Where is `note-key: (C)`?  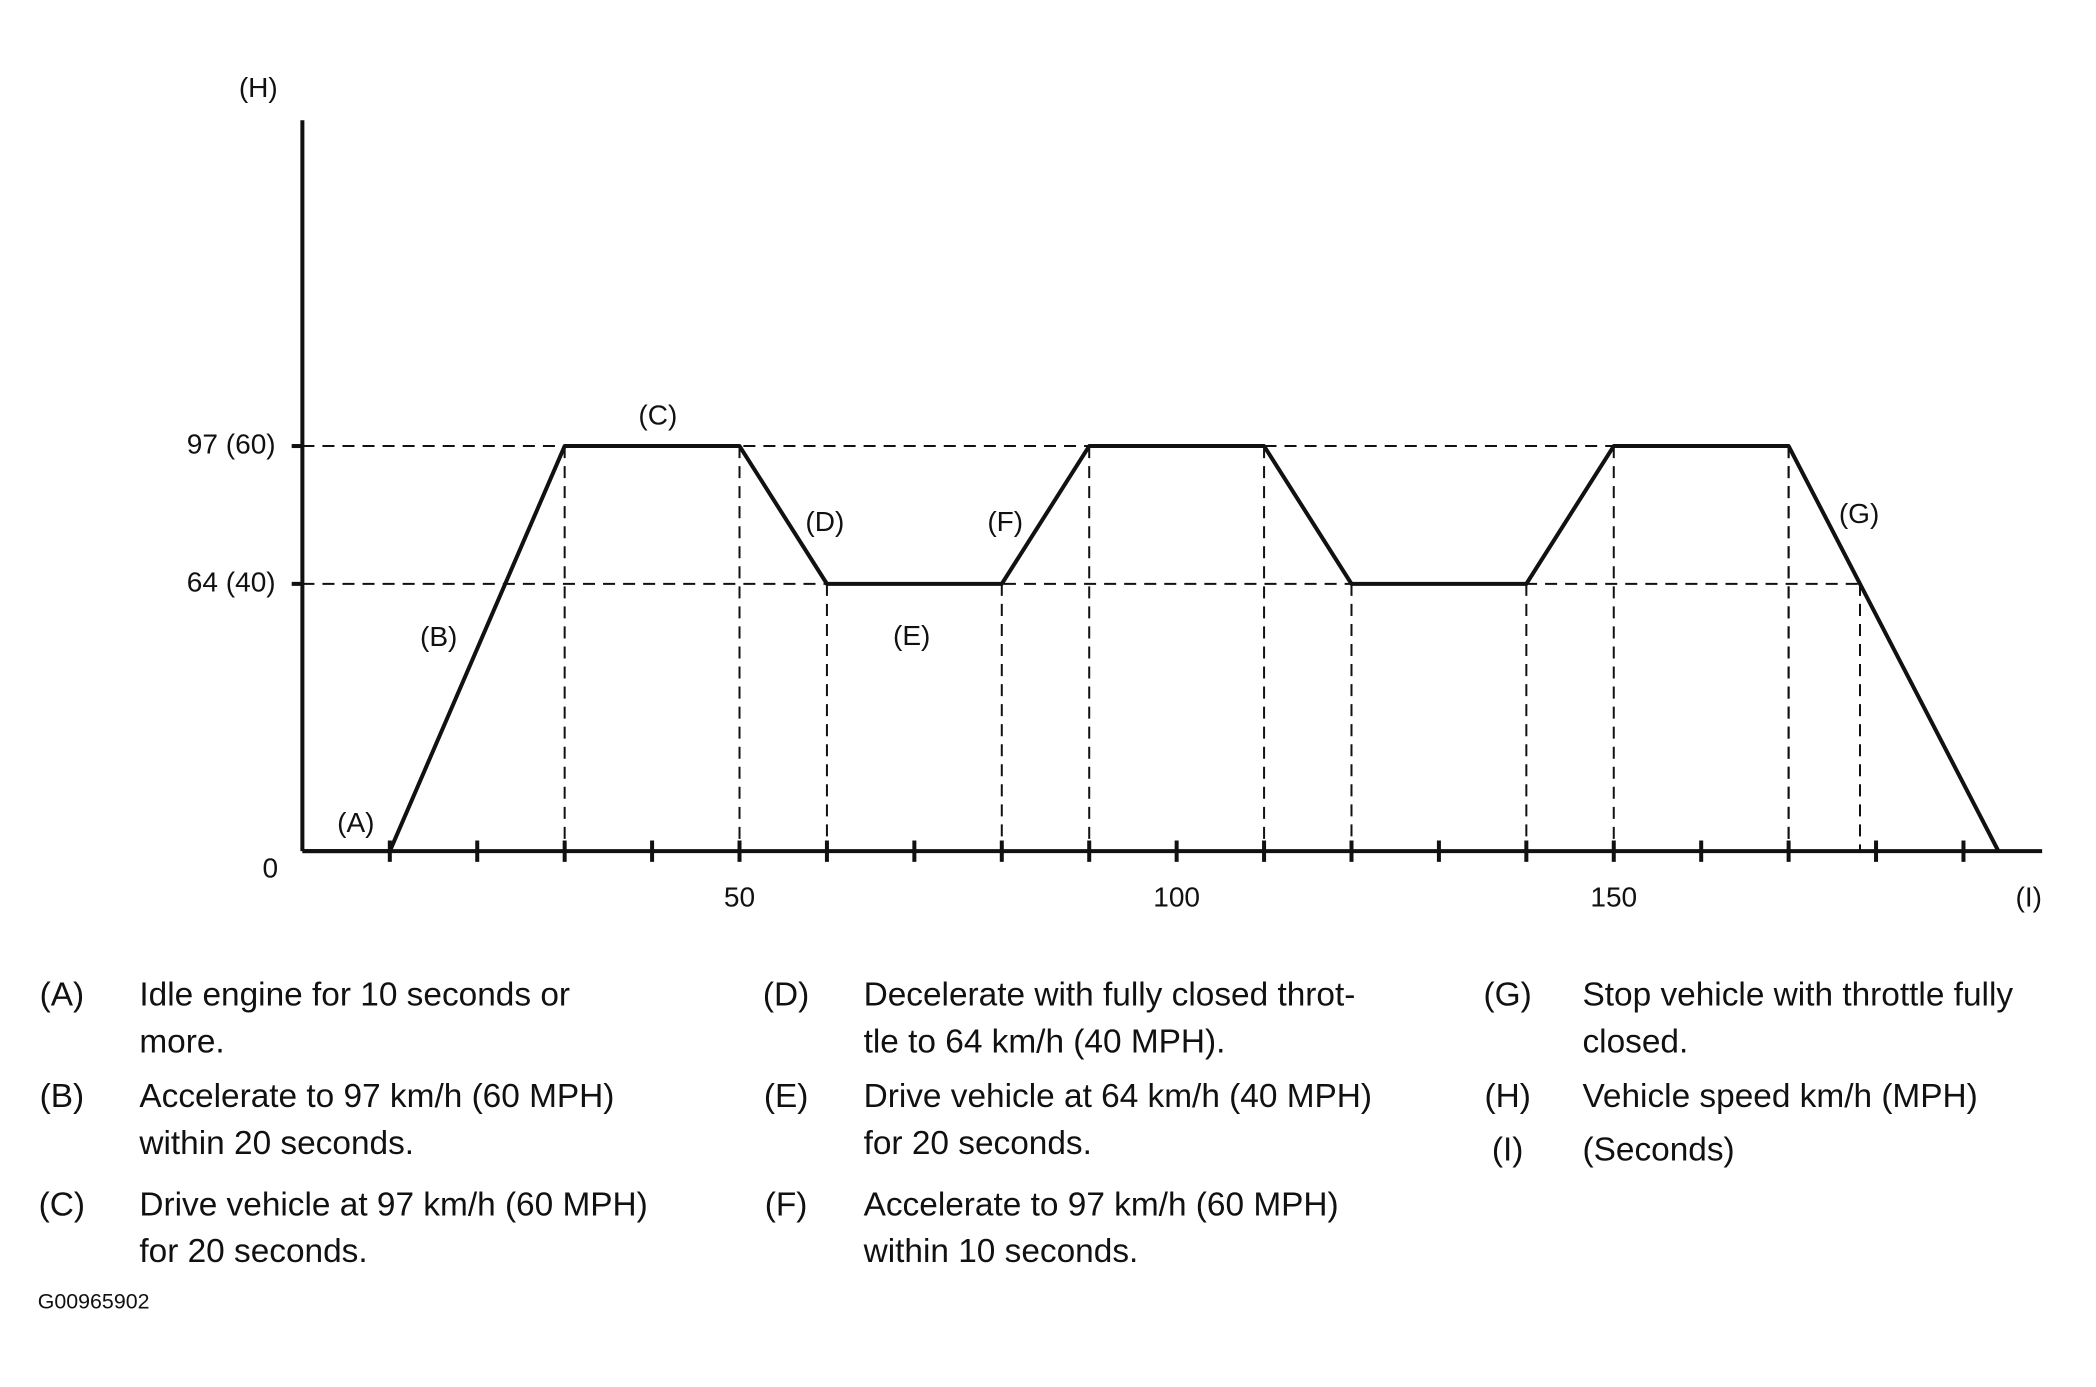
note-key: (C) is located at coordinates (62, 1204).